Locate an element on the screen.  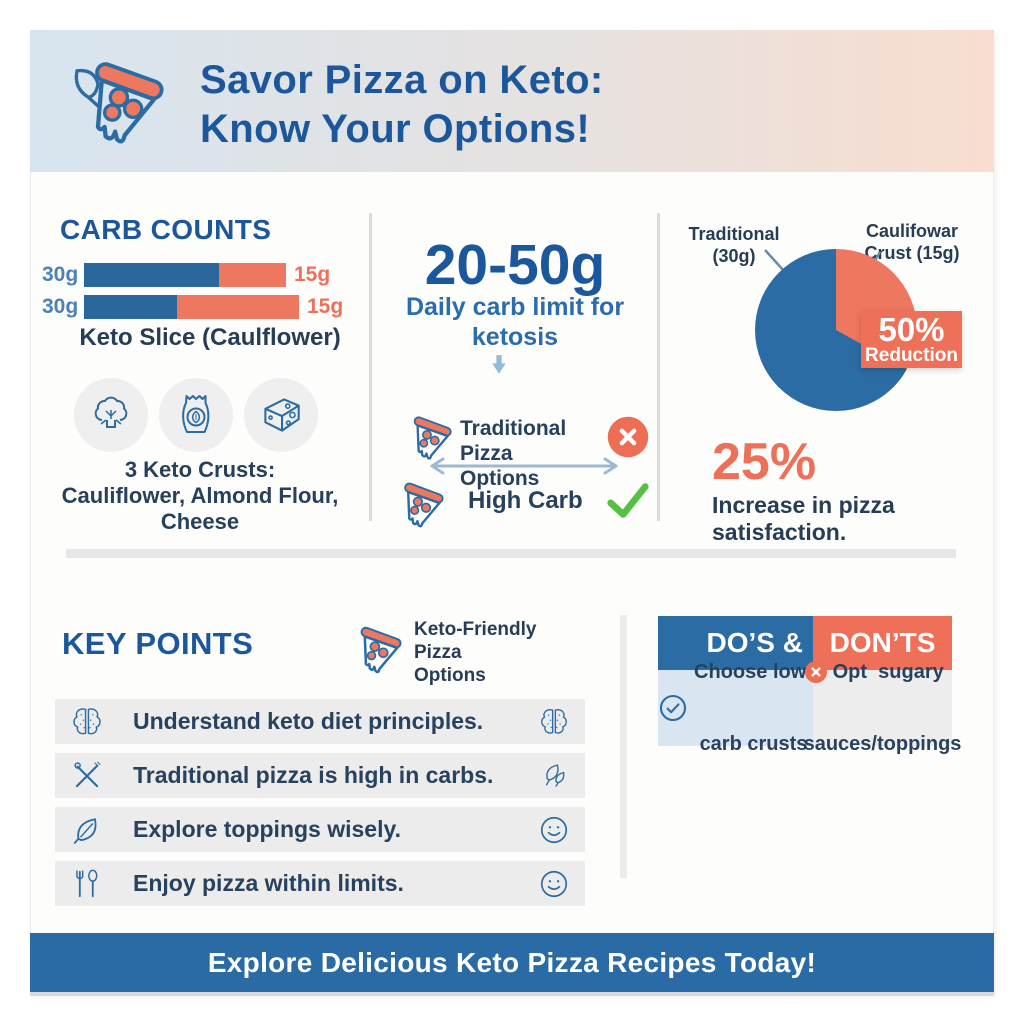
high-carb-label: High Carb is located at coordinates (525, 500).